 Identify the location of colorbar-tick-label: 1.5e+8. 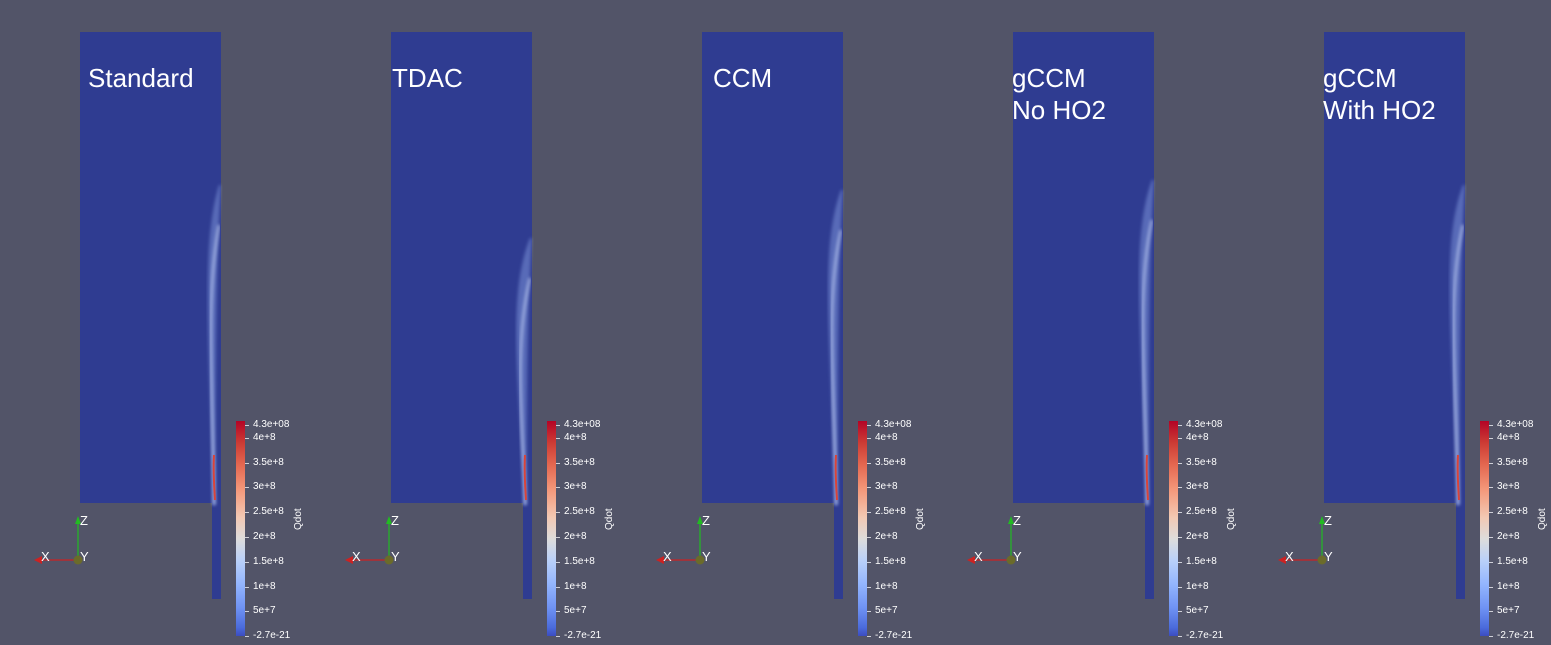
(890, 561).